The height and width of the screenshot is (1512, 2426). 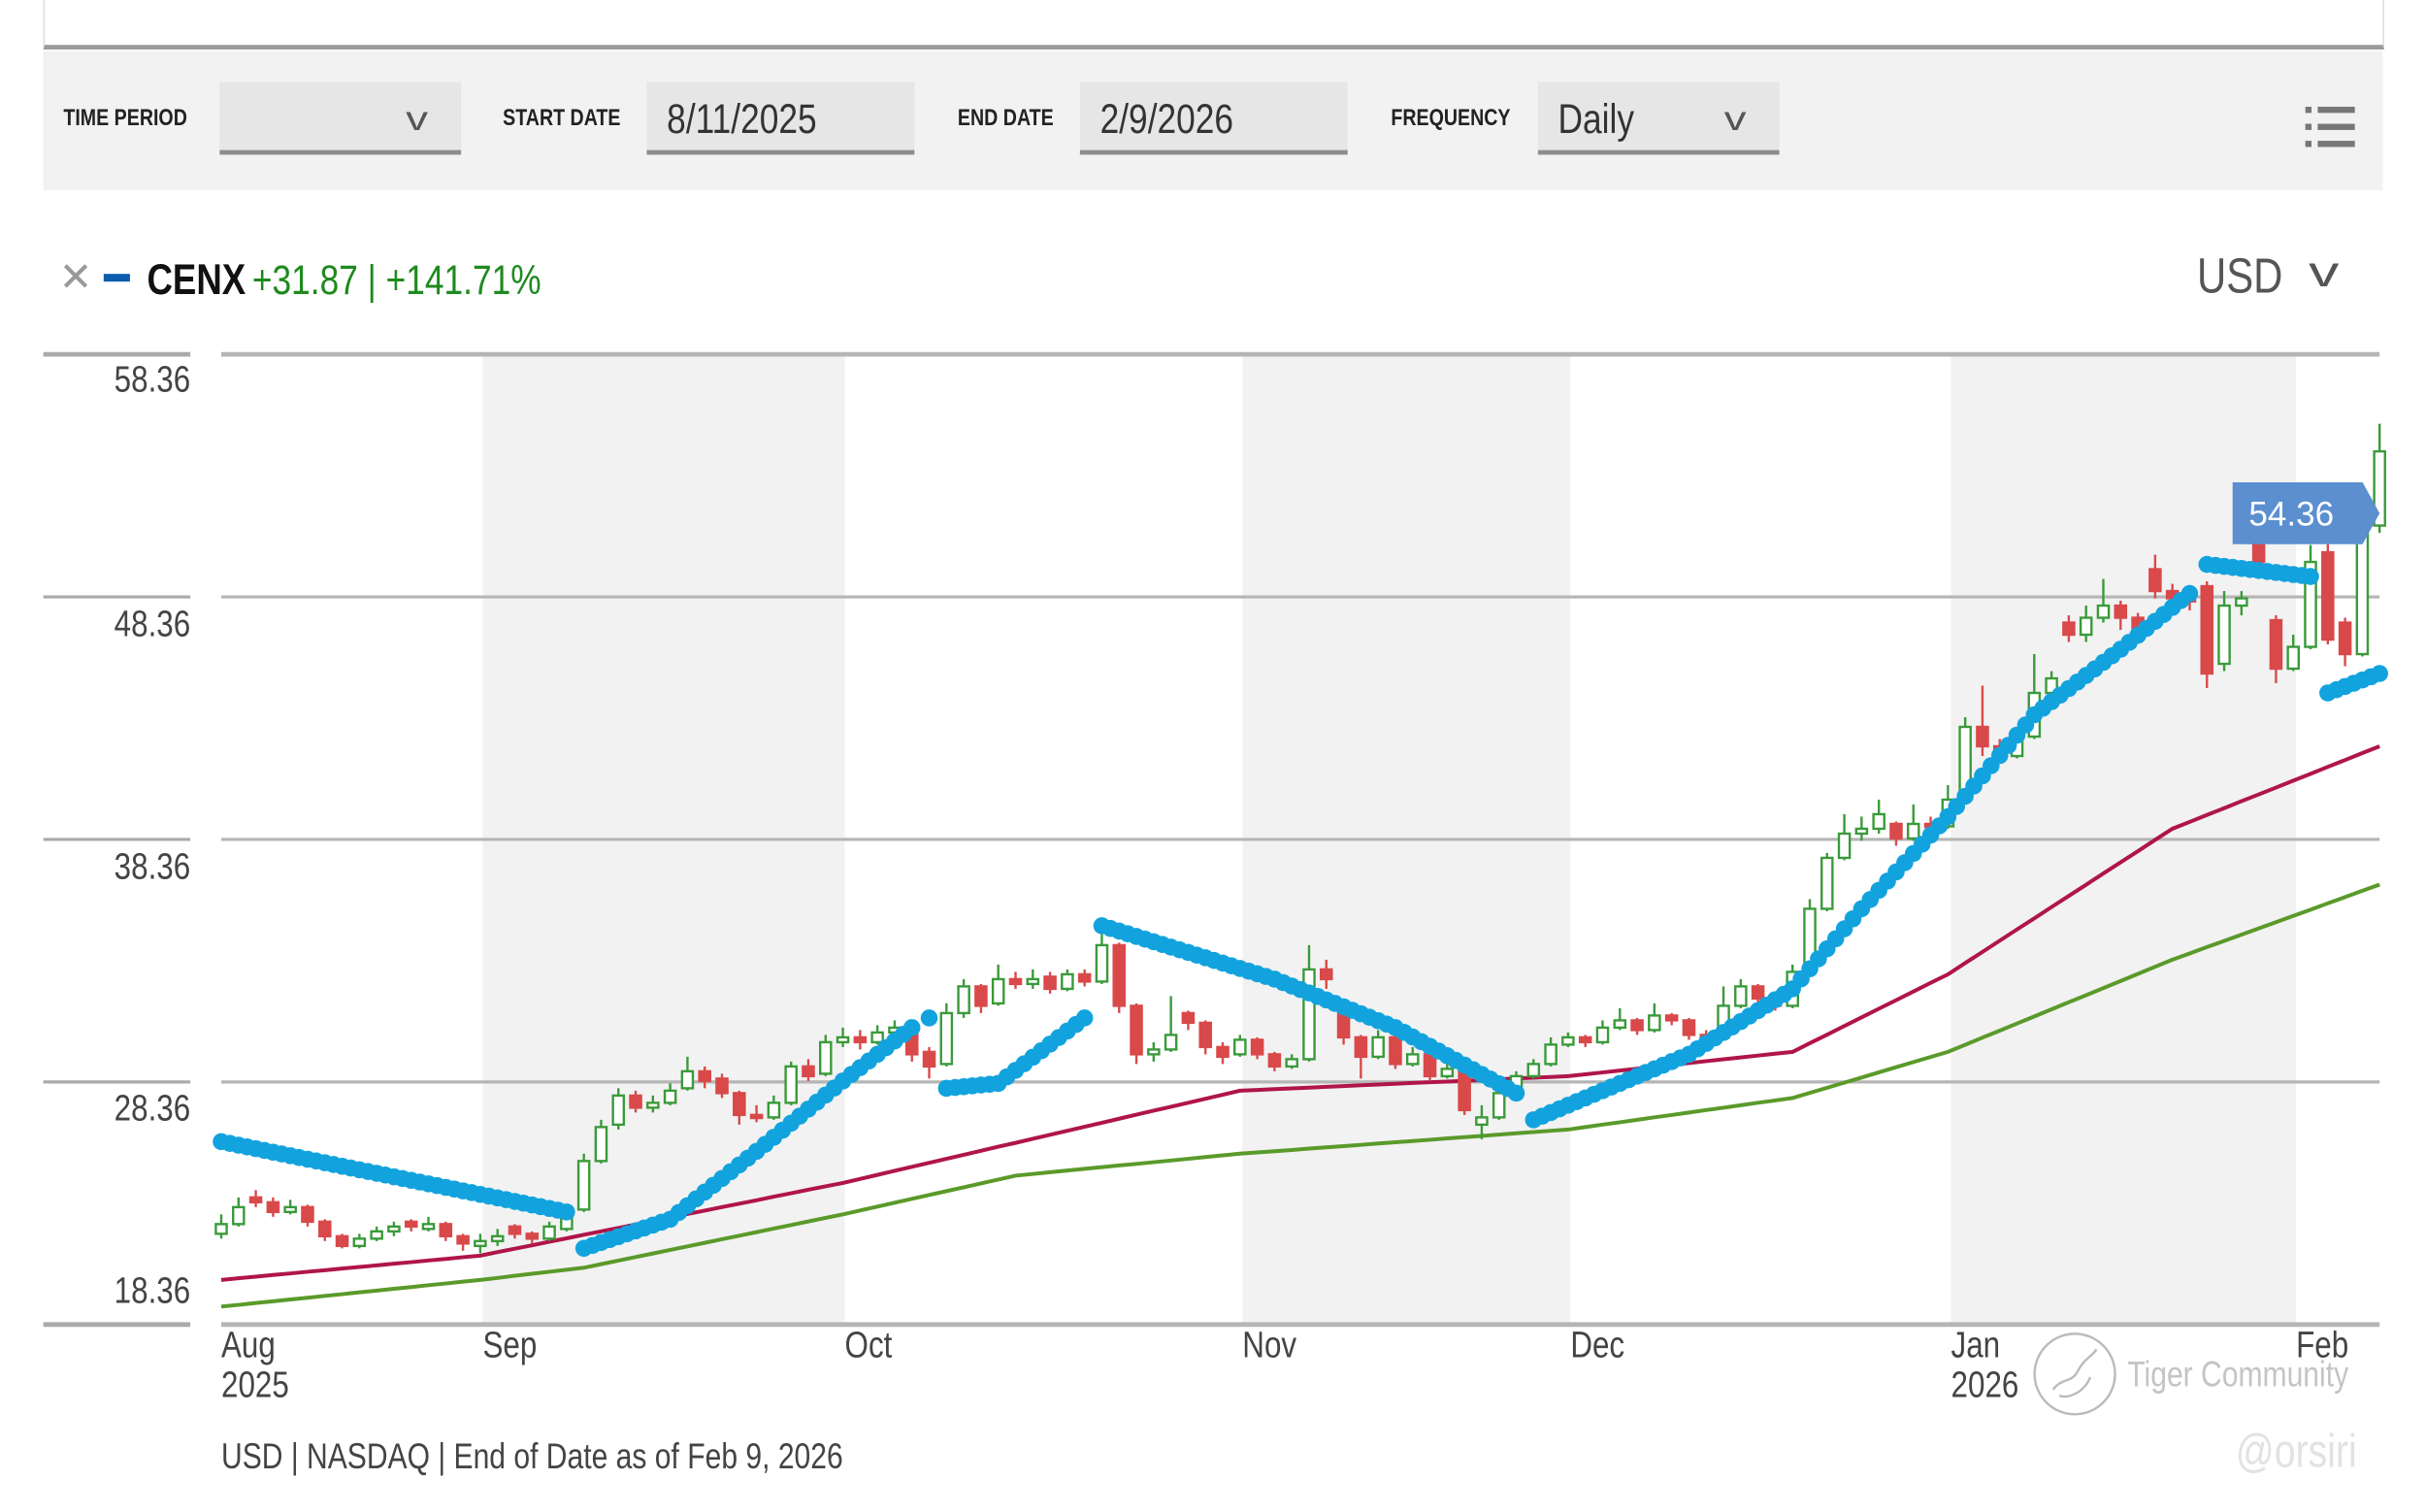 I want to click on start-date-input: 8/11/2025, so click(x=780, y=118).